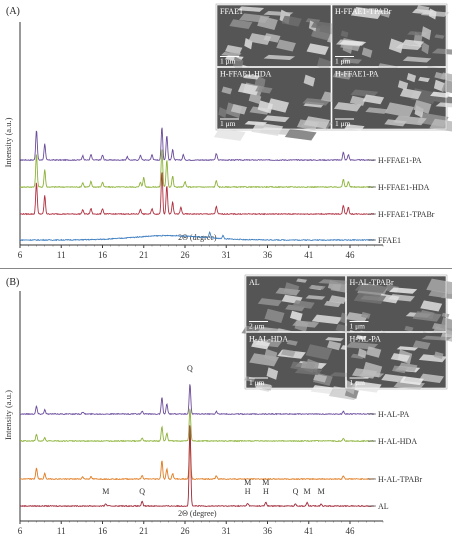 Image resolution: width=452 pixels, height=555 pixels. I want to click on micrograph-label: H-FFAE1-PA, so click(357, 74).